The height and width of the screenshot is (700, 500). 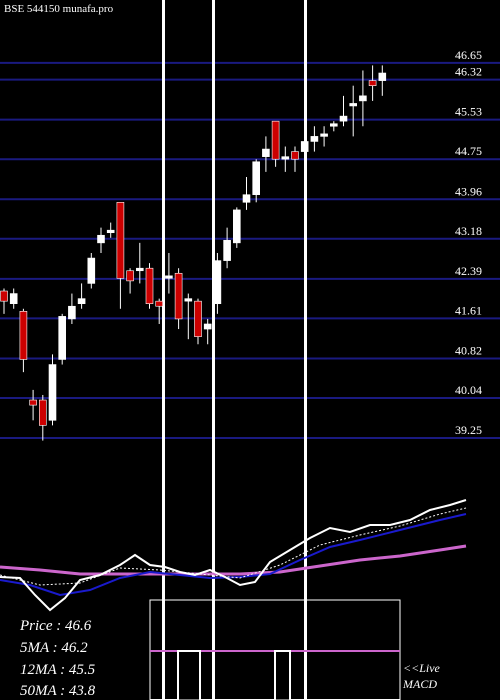 I want to click on info-line: 50MA : 43.8, so click(x=58, y=691).